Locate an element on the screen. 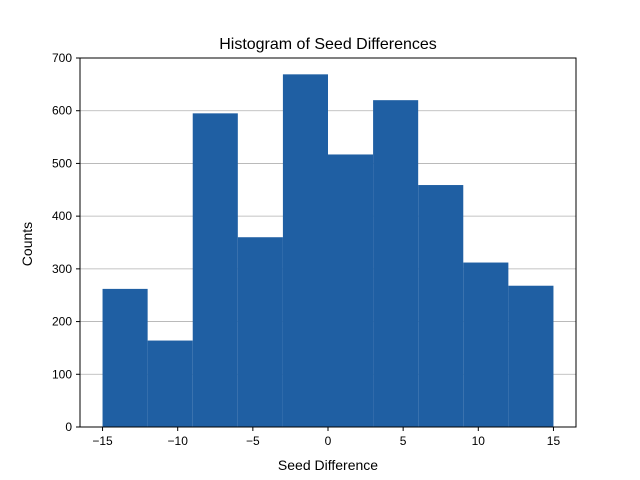 The height and width of the screenshot is (480, 640). y-tick-label: 600 is located at coordinates (62, 111).